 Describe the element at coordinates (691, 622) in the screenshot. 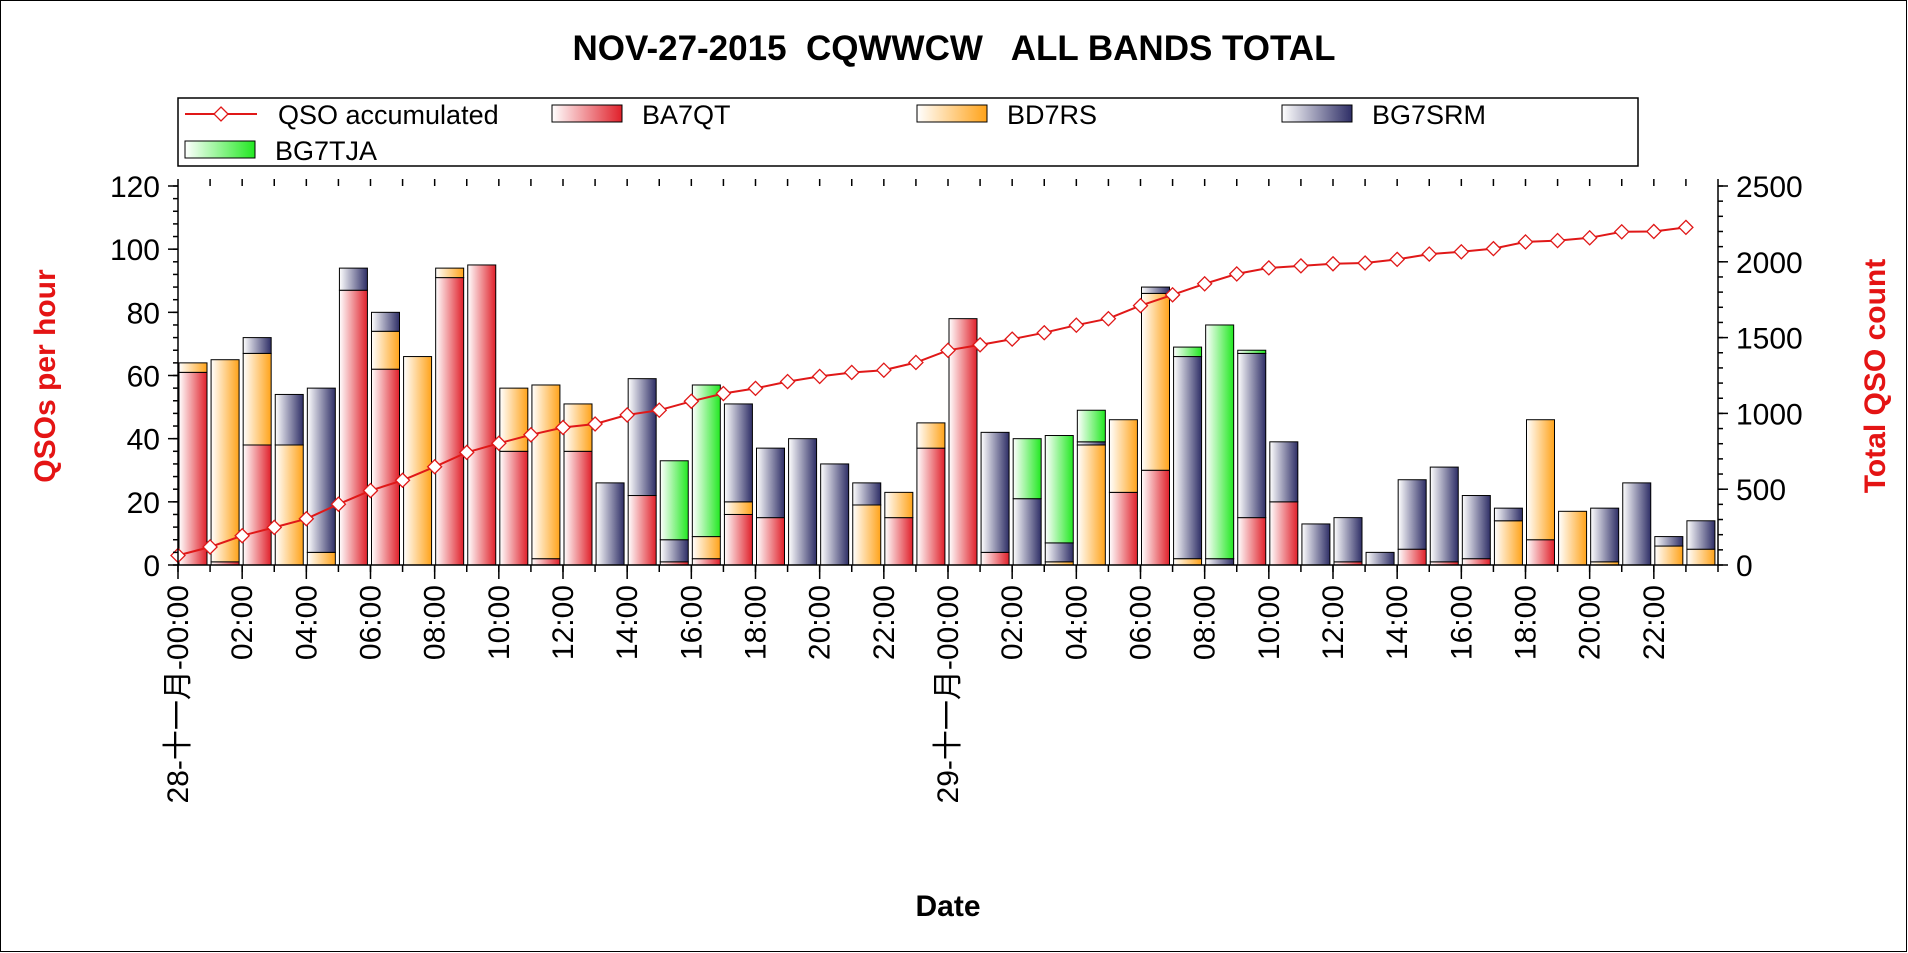

I see `x-tick-label: 16:00` at that location.